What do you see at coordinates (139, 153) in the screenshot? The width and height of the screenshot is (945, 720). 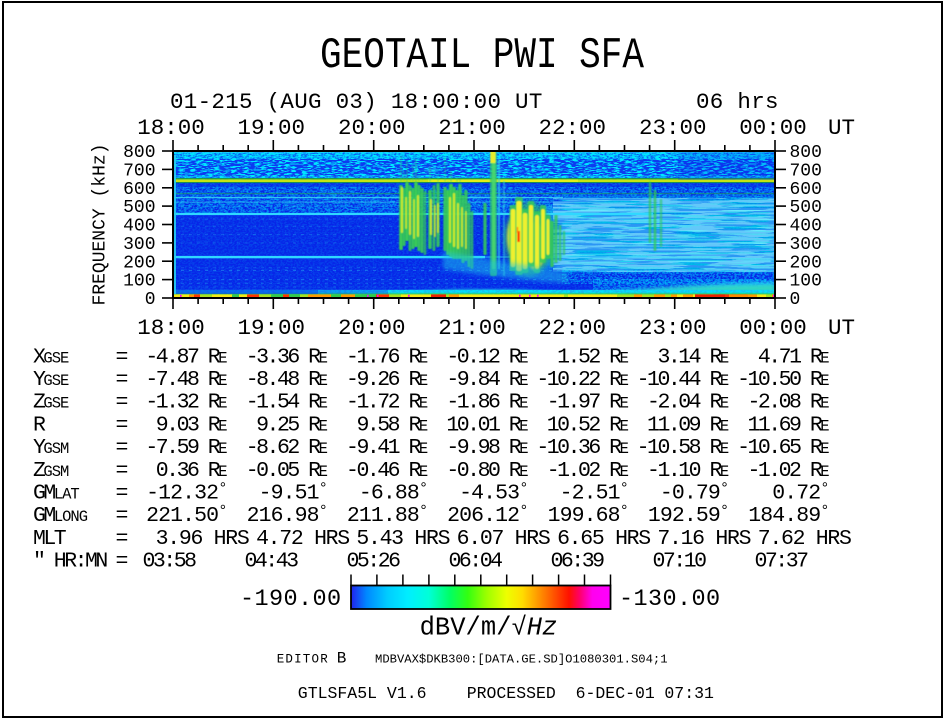 I see `svg-text: 800` at bounding box center [139, 153].